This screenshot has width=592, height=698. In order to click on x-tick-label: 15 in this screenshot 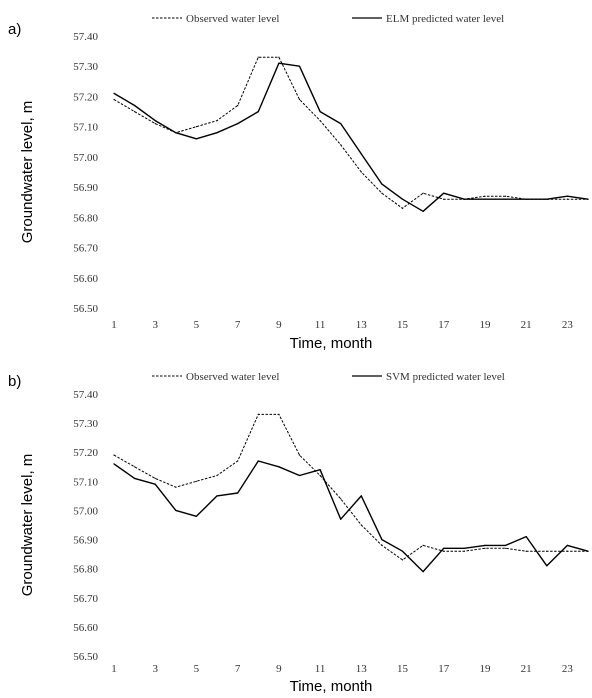, I will do `click(403, 325)`.